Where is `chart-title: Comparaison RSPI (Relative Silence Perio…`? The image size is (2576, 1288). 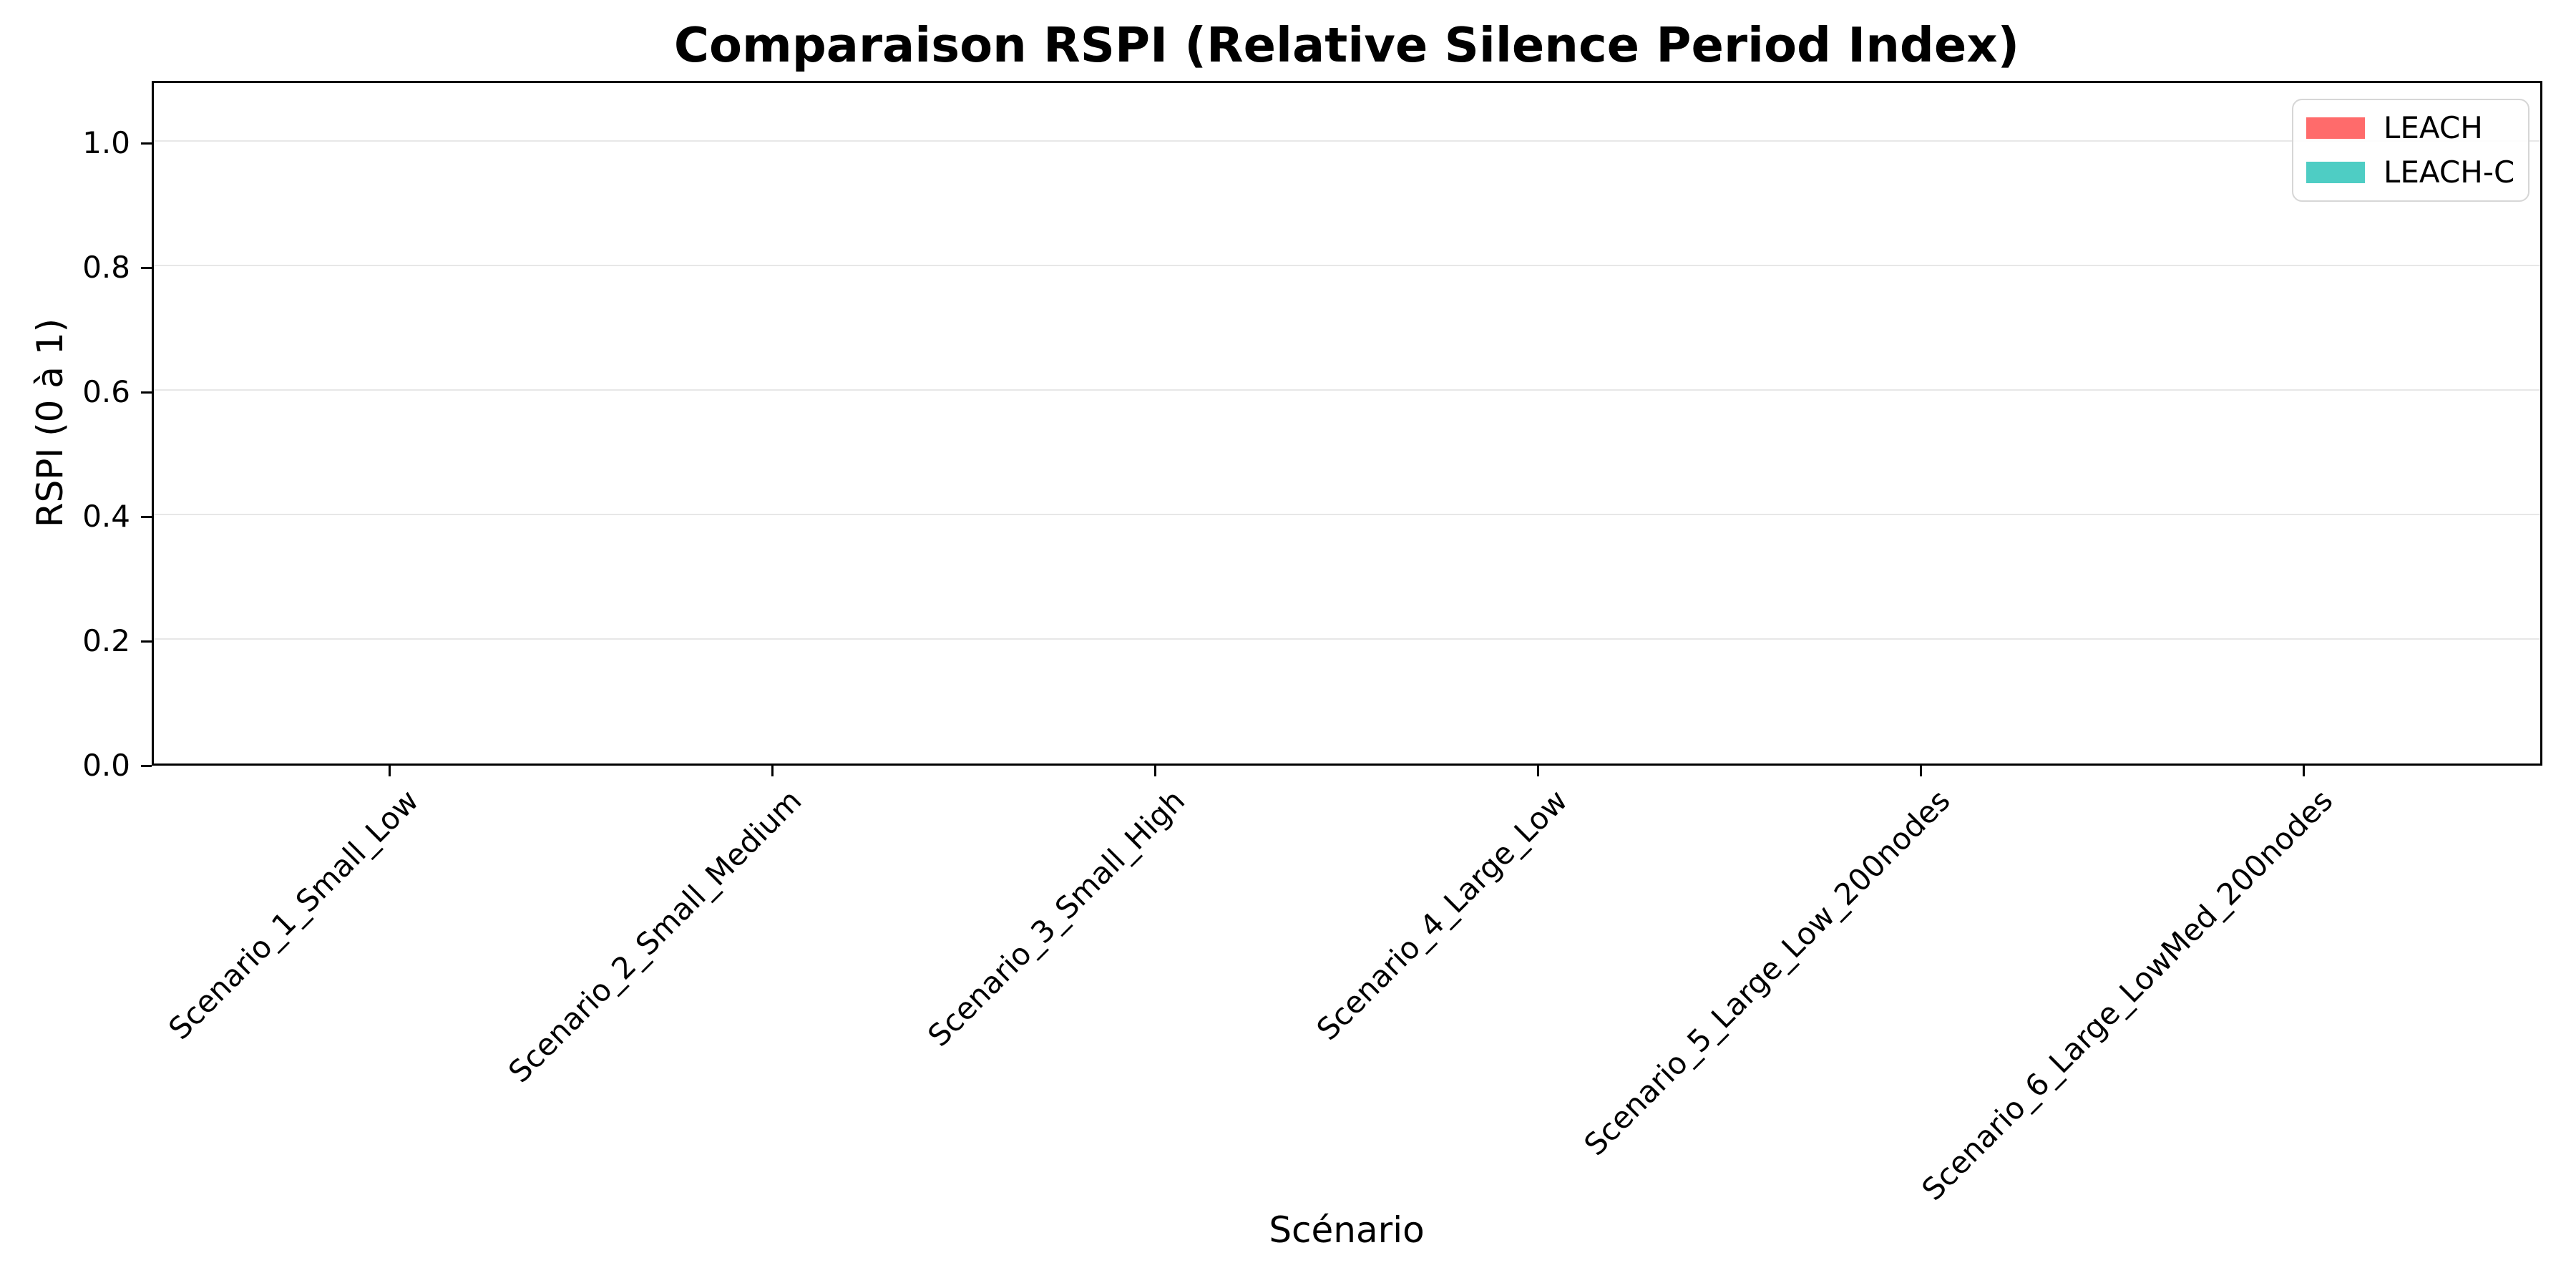
chart-title: Comparaison RSPI (Relative Silence Perio… is located at coordinates (1346, 45).